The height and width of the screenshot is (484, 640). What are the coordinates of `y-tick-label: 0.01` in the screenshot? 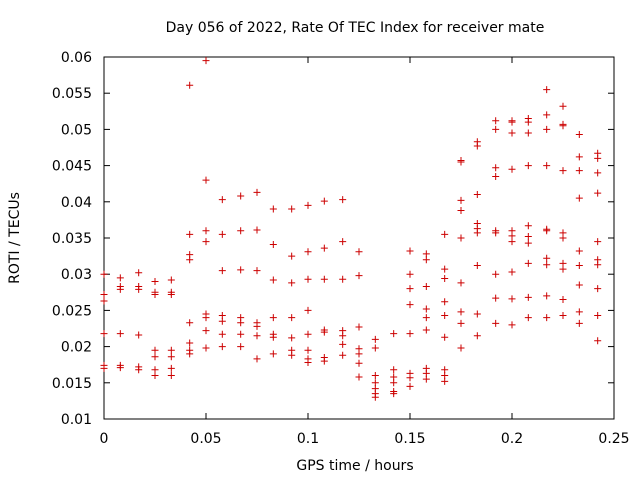 It's located at (76, 420).